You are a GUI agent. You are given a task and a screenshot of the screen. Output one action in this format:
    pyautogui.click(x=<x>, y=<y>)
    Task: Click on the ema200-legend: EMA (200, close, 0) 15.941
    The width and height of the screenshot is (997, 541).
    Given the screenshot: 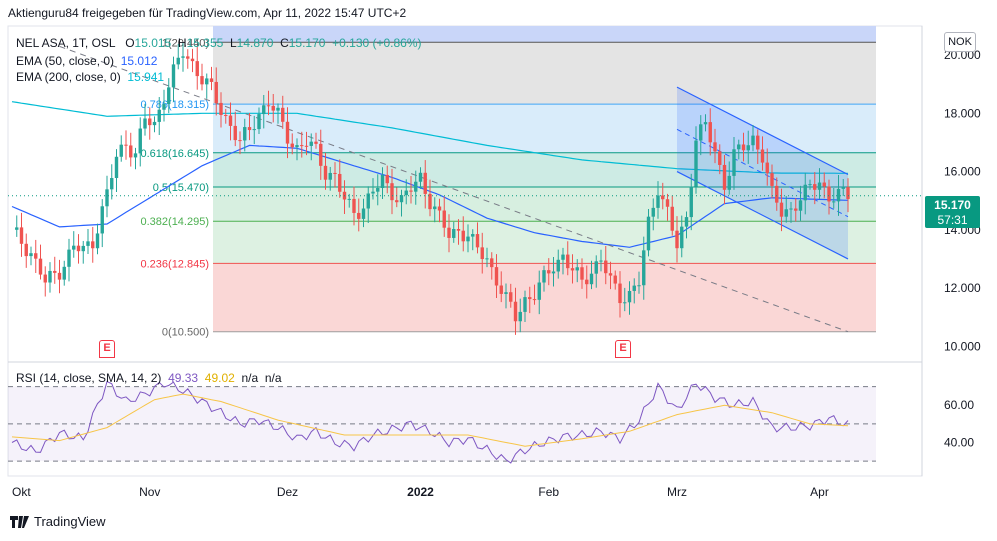 What is the action you would take?
    pyautogui.click(x=90, y=77)
    